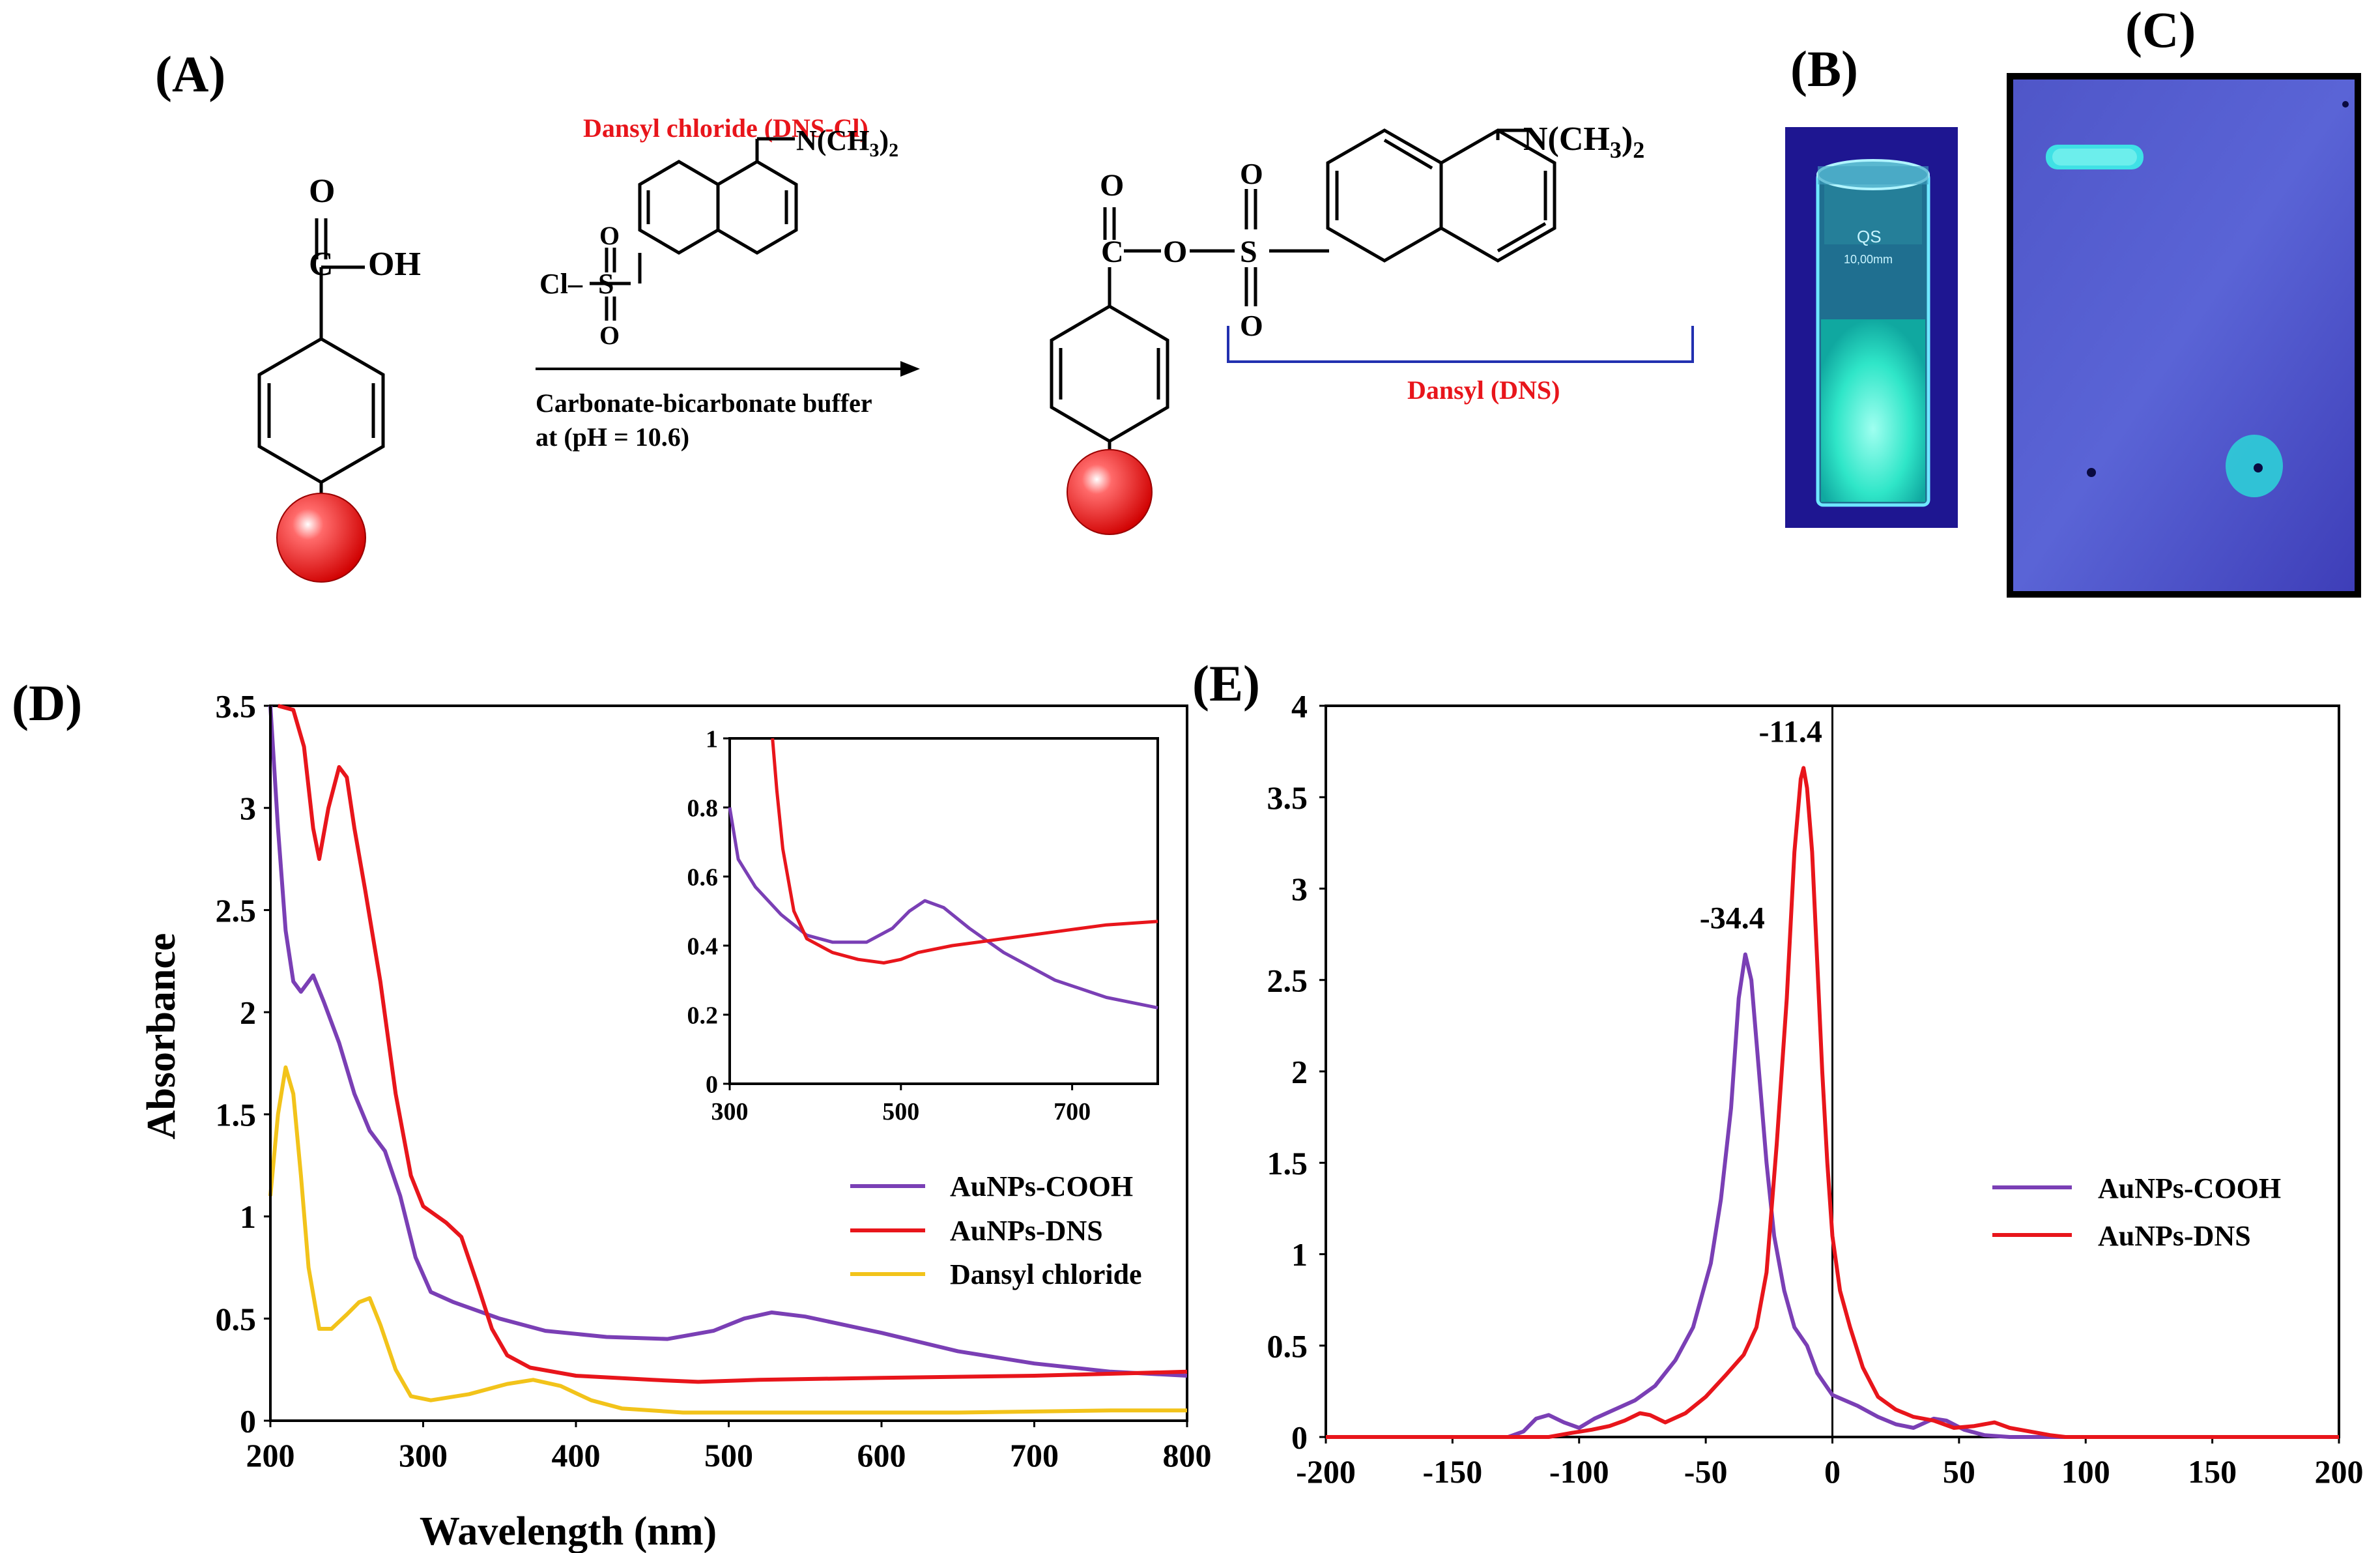 The height and width of the screenshot is (1553, 2380). I want to click on carbonyl-o-left: O, so click(322, 191).